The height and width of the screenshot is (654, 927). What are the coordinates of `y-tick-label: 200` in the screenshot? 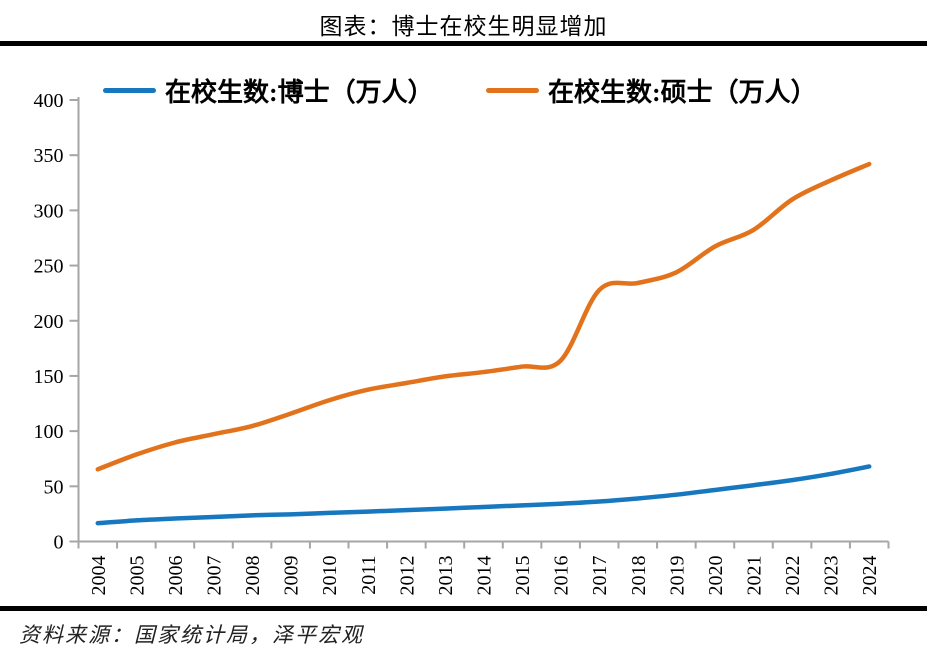 It's located at (49, 322).